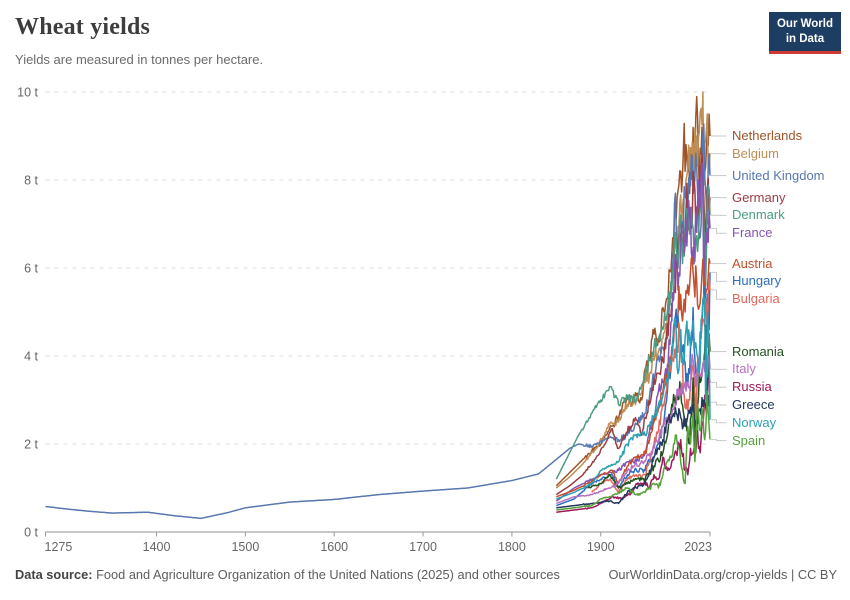 This screenshot has height=600, width=850. I want to click on x-tick-label: 1500, so click(245, 547).